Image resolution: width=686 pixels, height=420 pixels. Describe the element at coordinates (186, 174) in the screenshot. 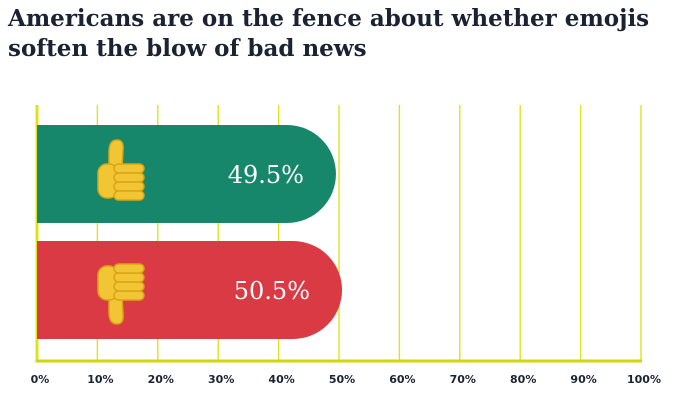

I see `bar-group: 49.5%` at that location.